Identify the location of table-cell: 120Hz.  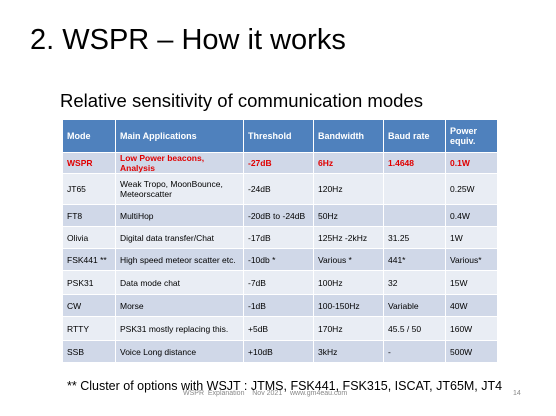
(348, 189).